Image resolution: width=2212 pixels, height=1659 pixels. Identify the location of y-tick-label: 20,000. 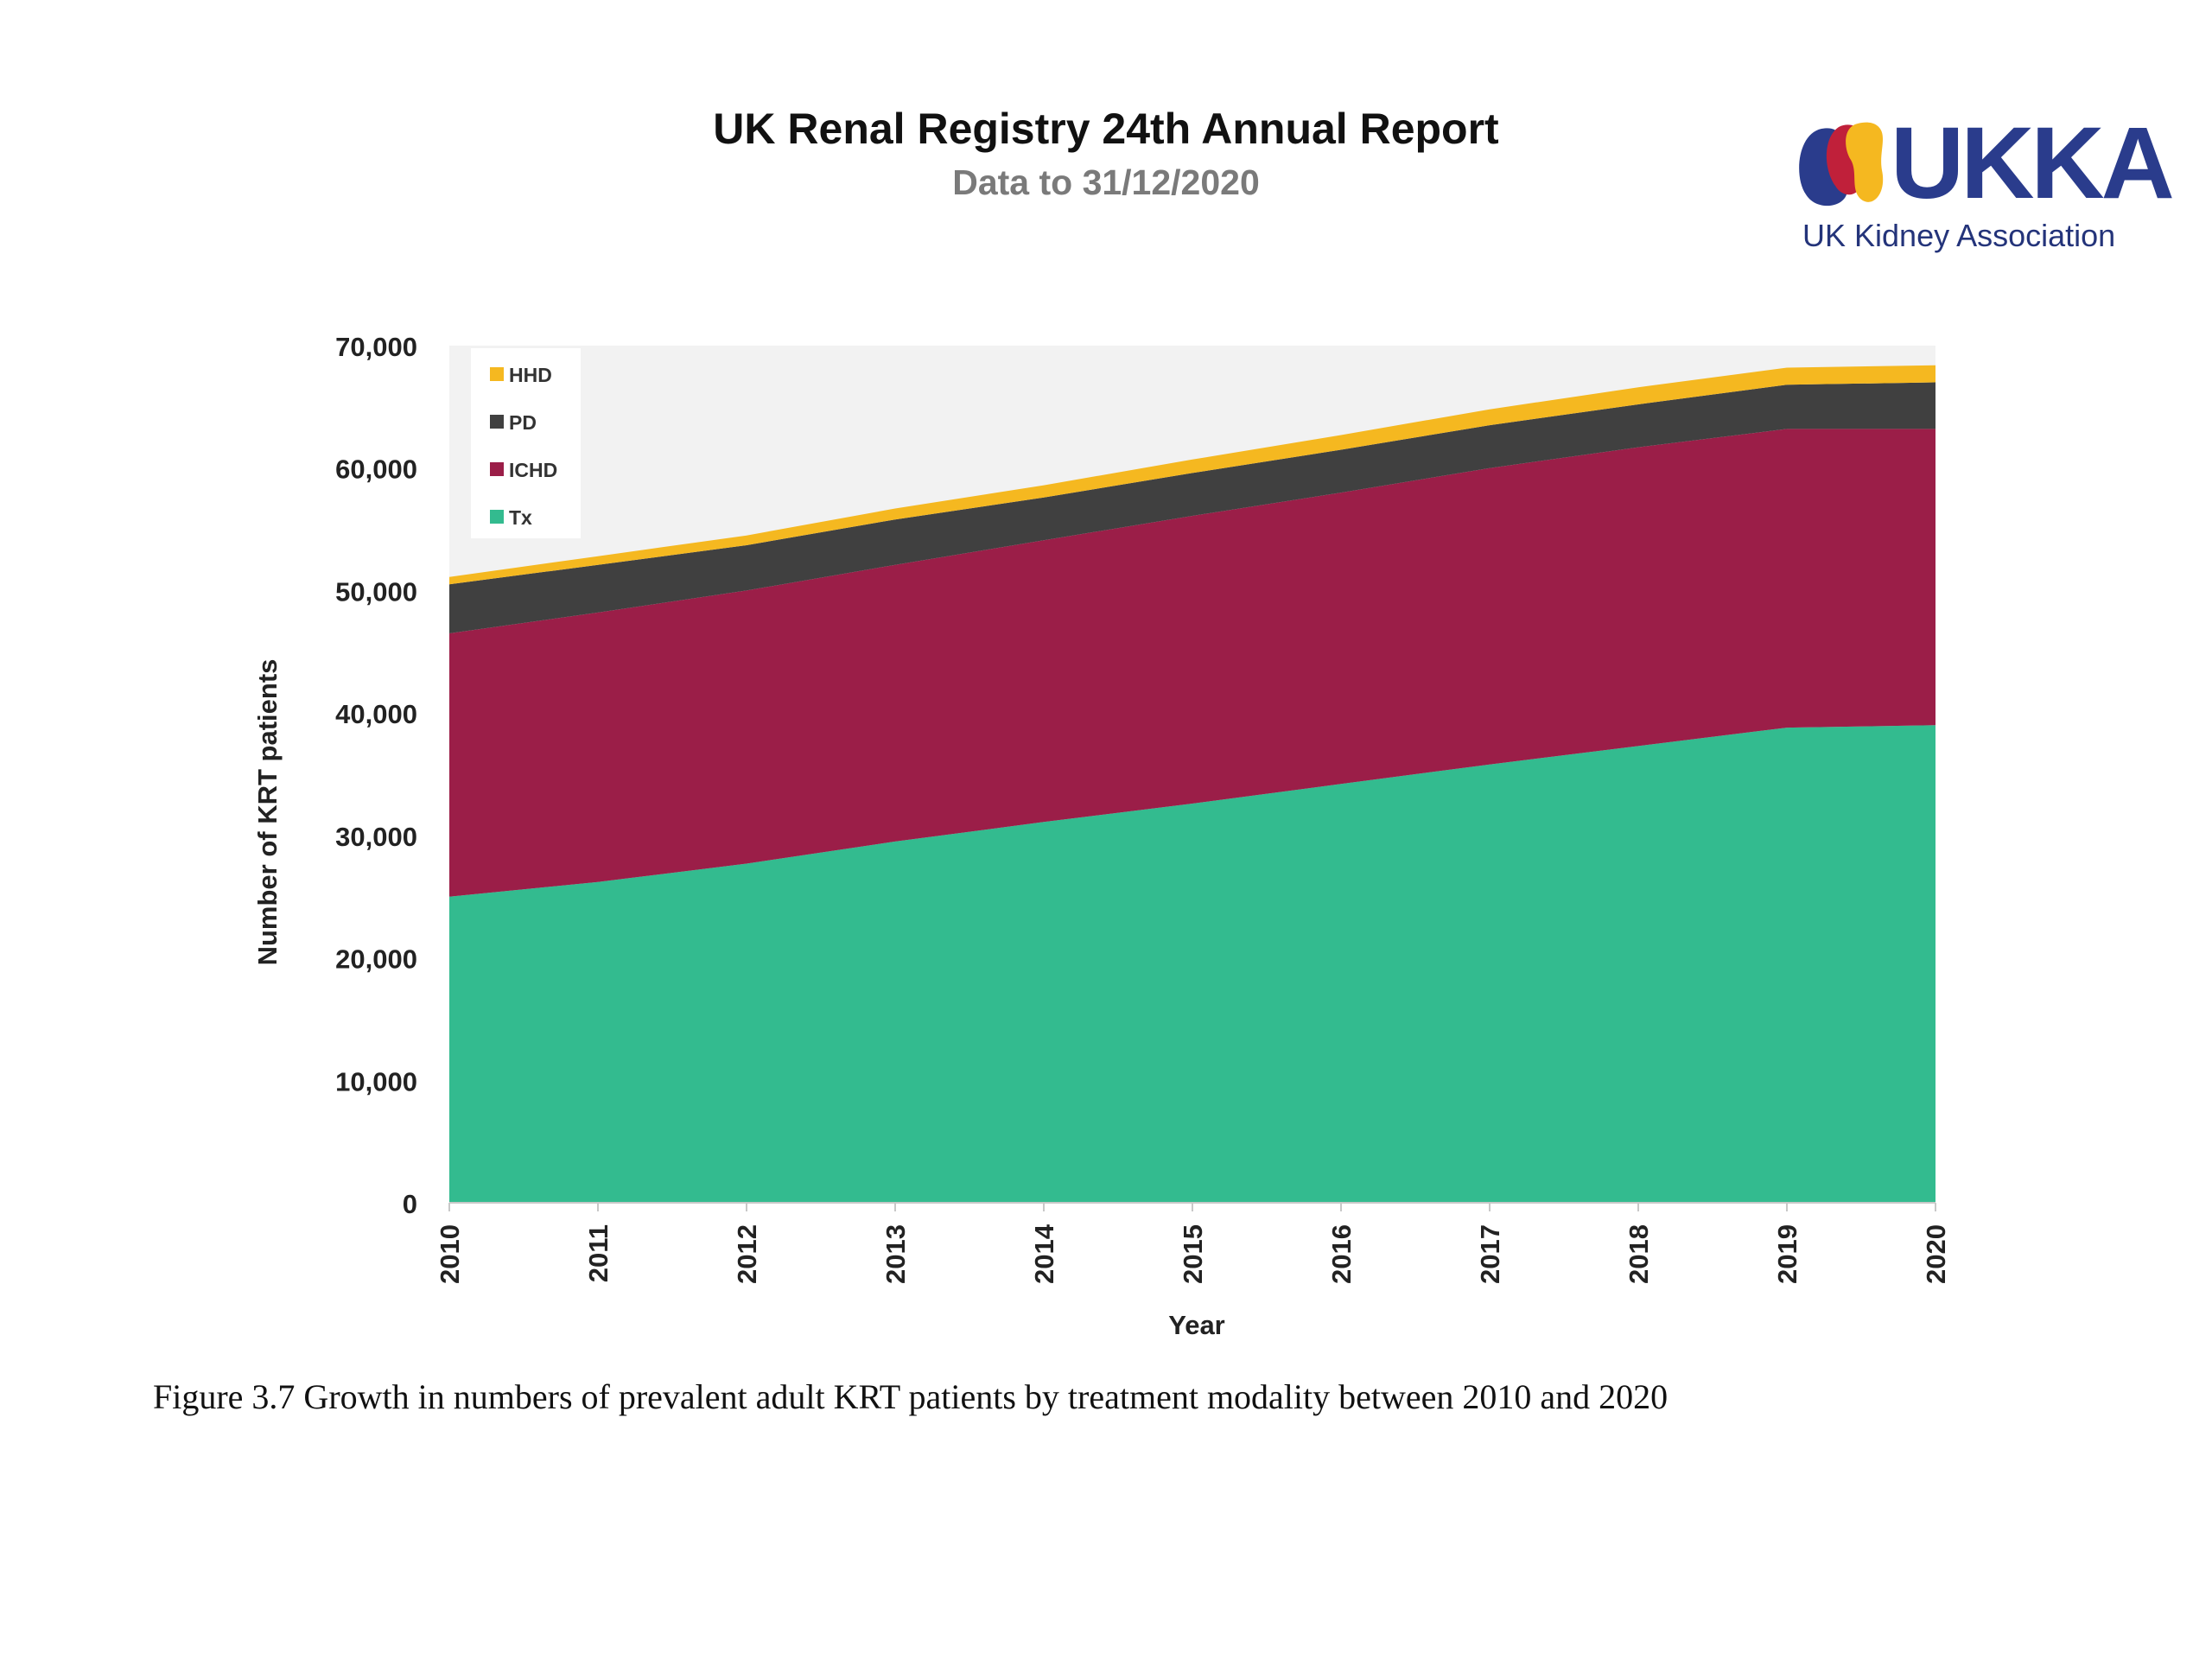
(376, 959).